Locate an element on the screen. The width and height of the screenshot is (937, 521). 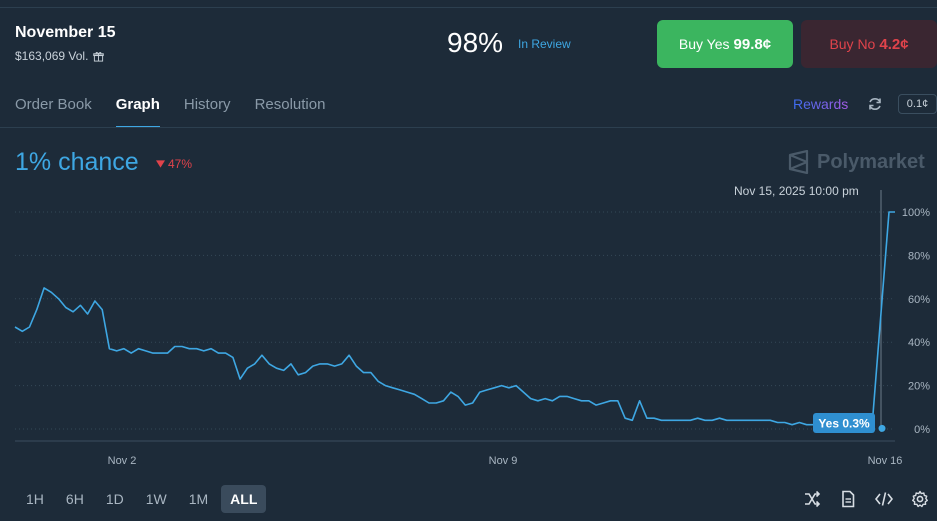
gift-icon is located at coordinates (99, 56).